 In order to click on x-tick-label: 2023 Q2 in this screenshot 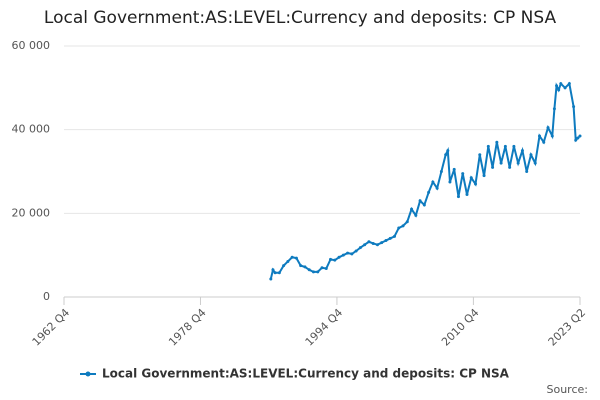, I will do `click(567, 327)`.